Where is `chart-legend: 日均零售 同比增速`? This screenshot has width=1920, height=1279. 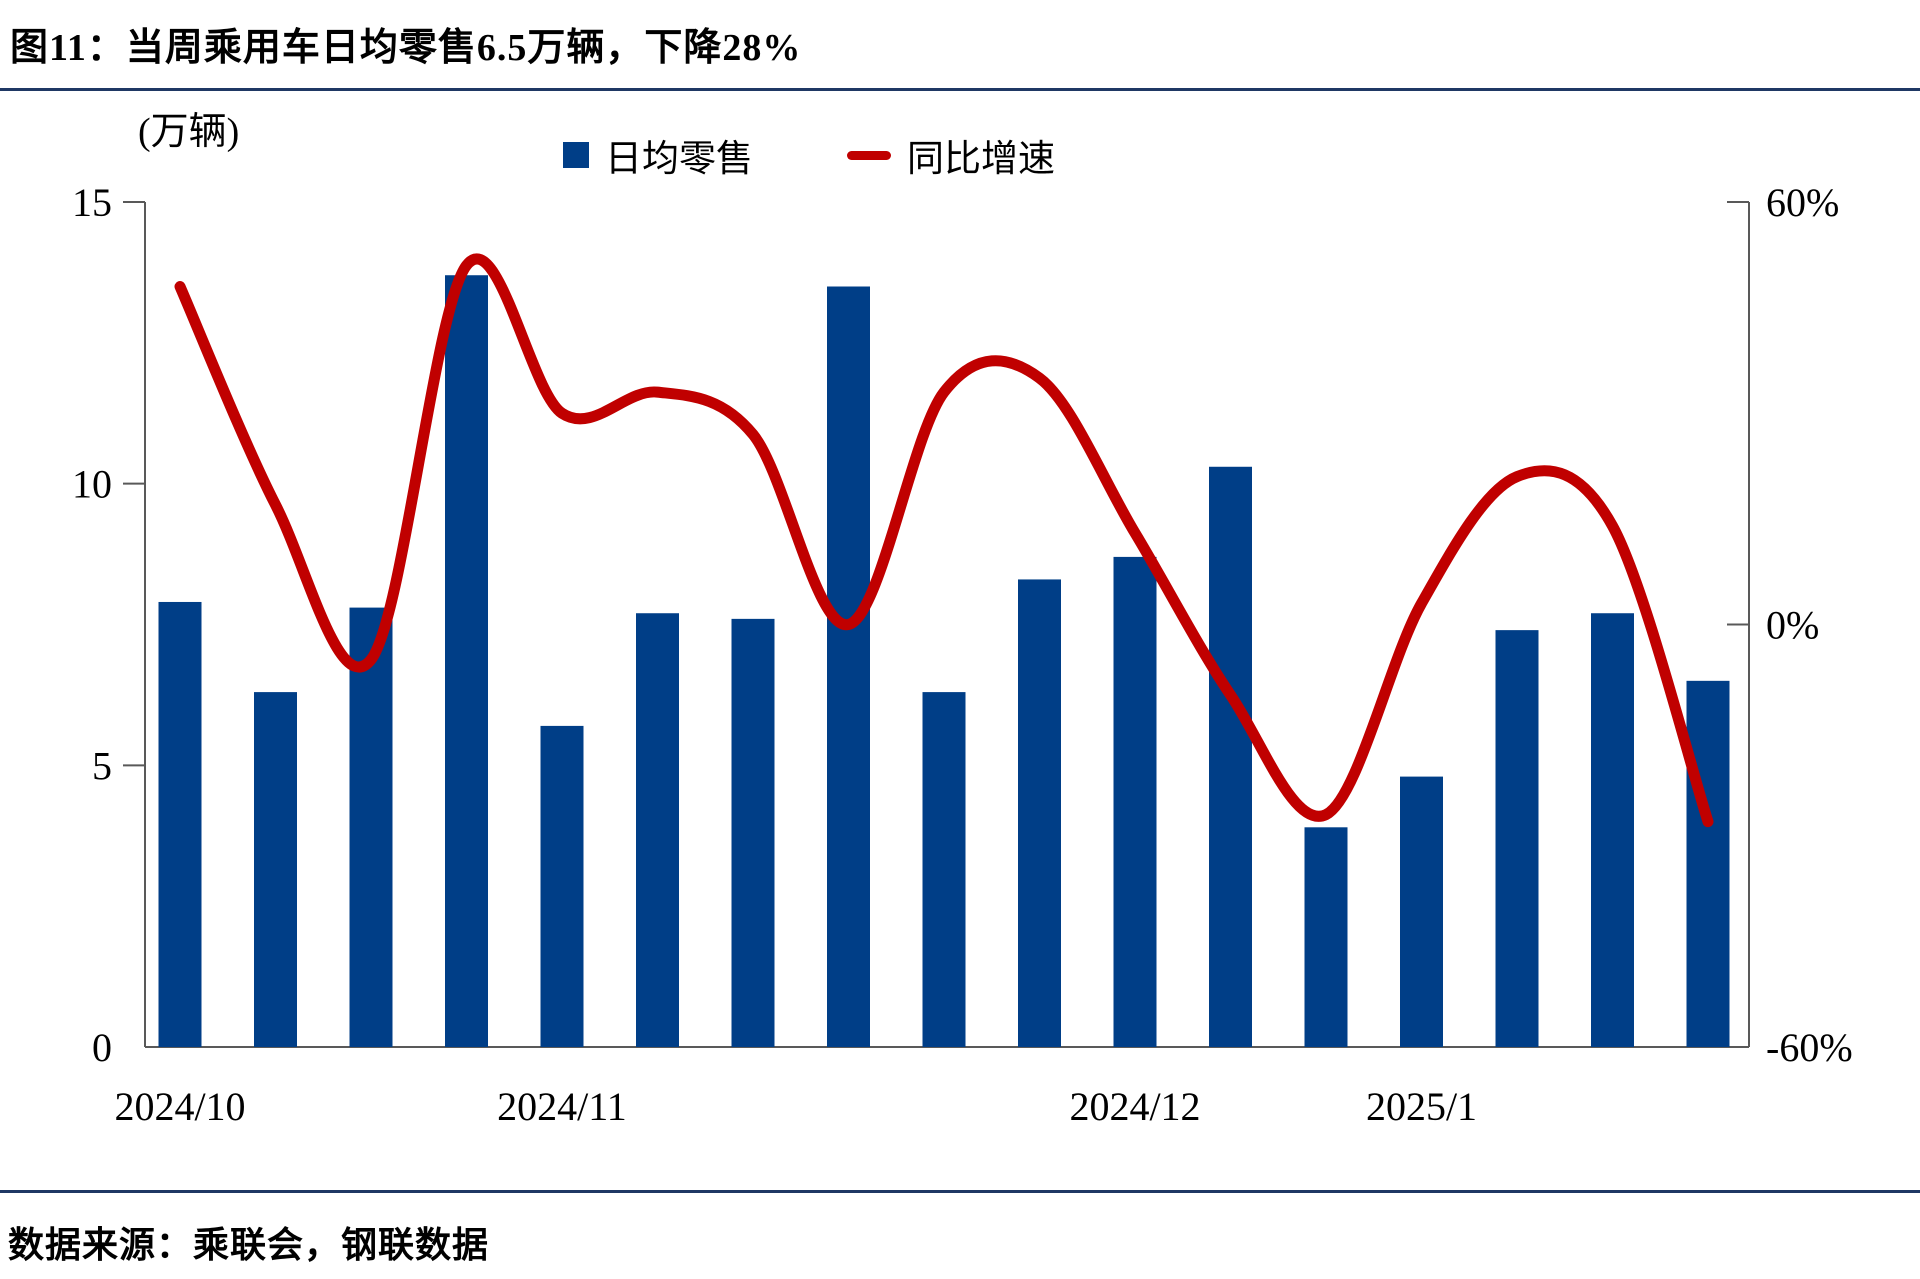
chart-legend: 日均零售 同比增速 is located at coordinates (809, 155).